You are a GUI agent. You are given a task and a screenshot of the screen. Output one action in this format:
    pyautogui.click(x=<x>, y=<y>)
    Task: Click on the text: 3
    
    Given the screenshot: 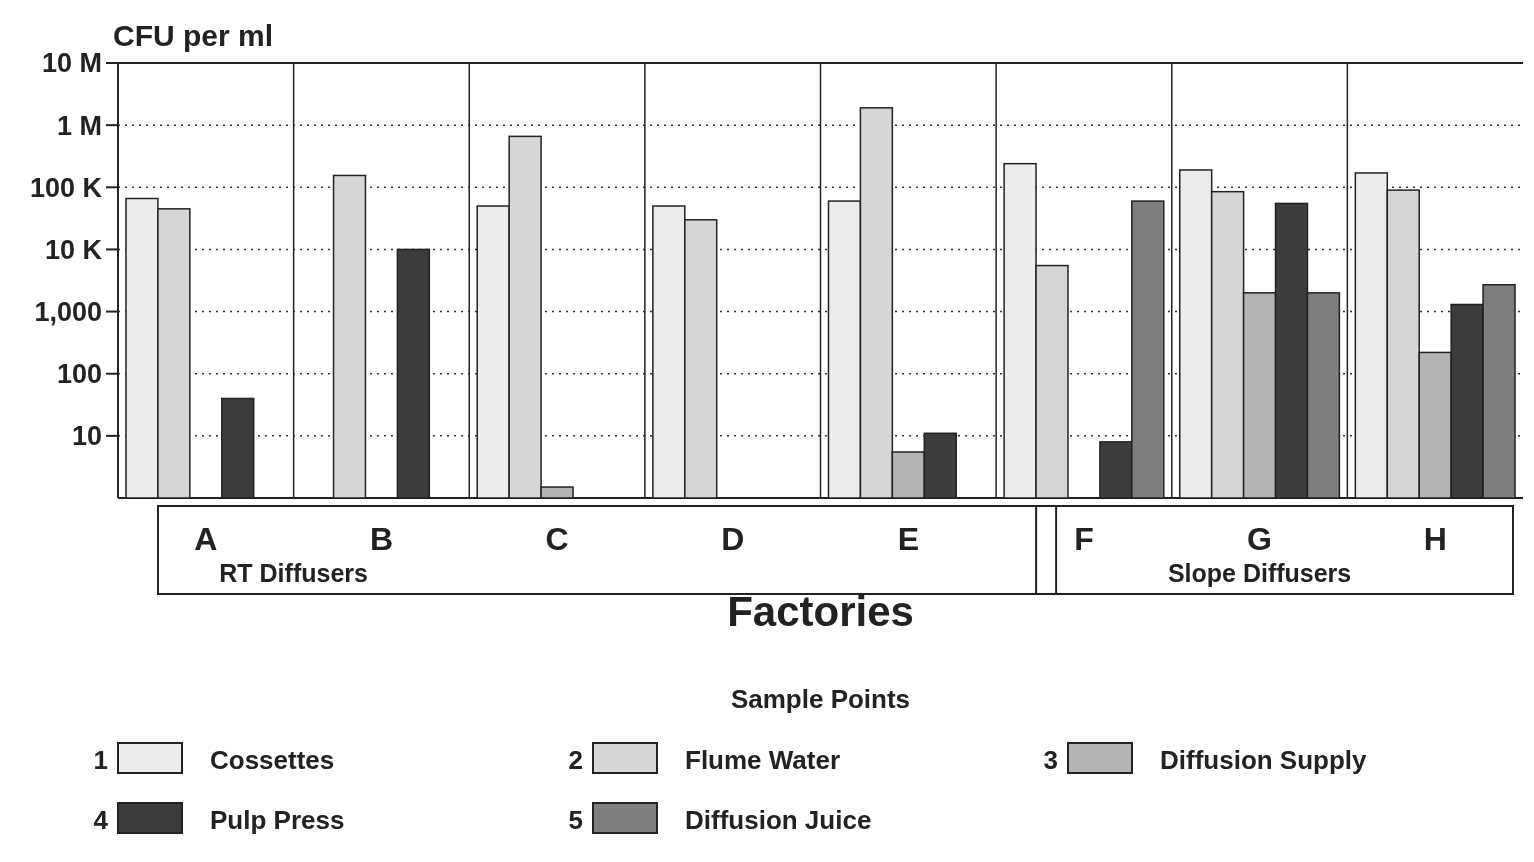 What is the action you would take?
    pyautogui.click(x=1050, y=760)
    